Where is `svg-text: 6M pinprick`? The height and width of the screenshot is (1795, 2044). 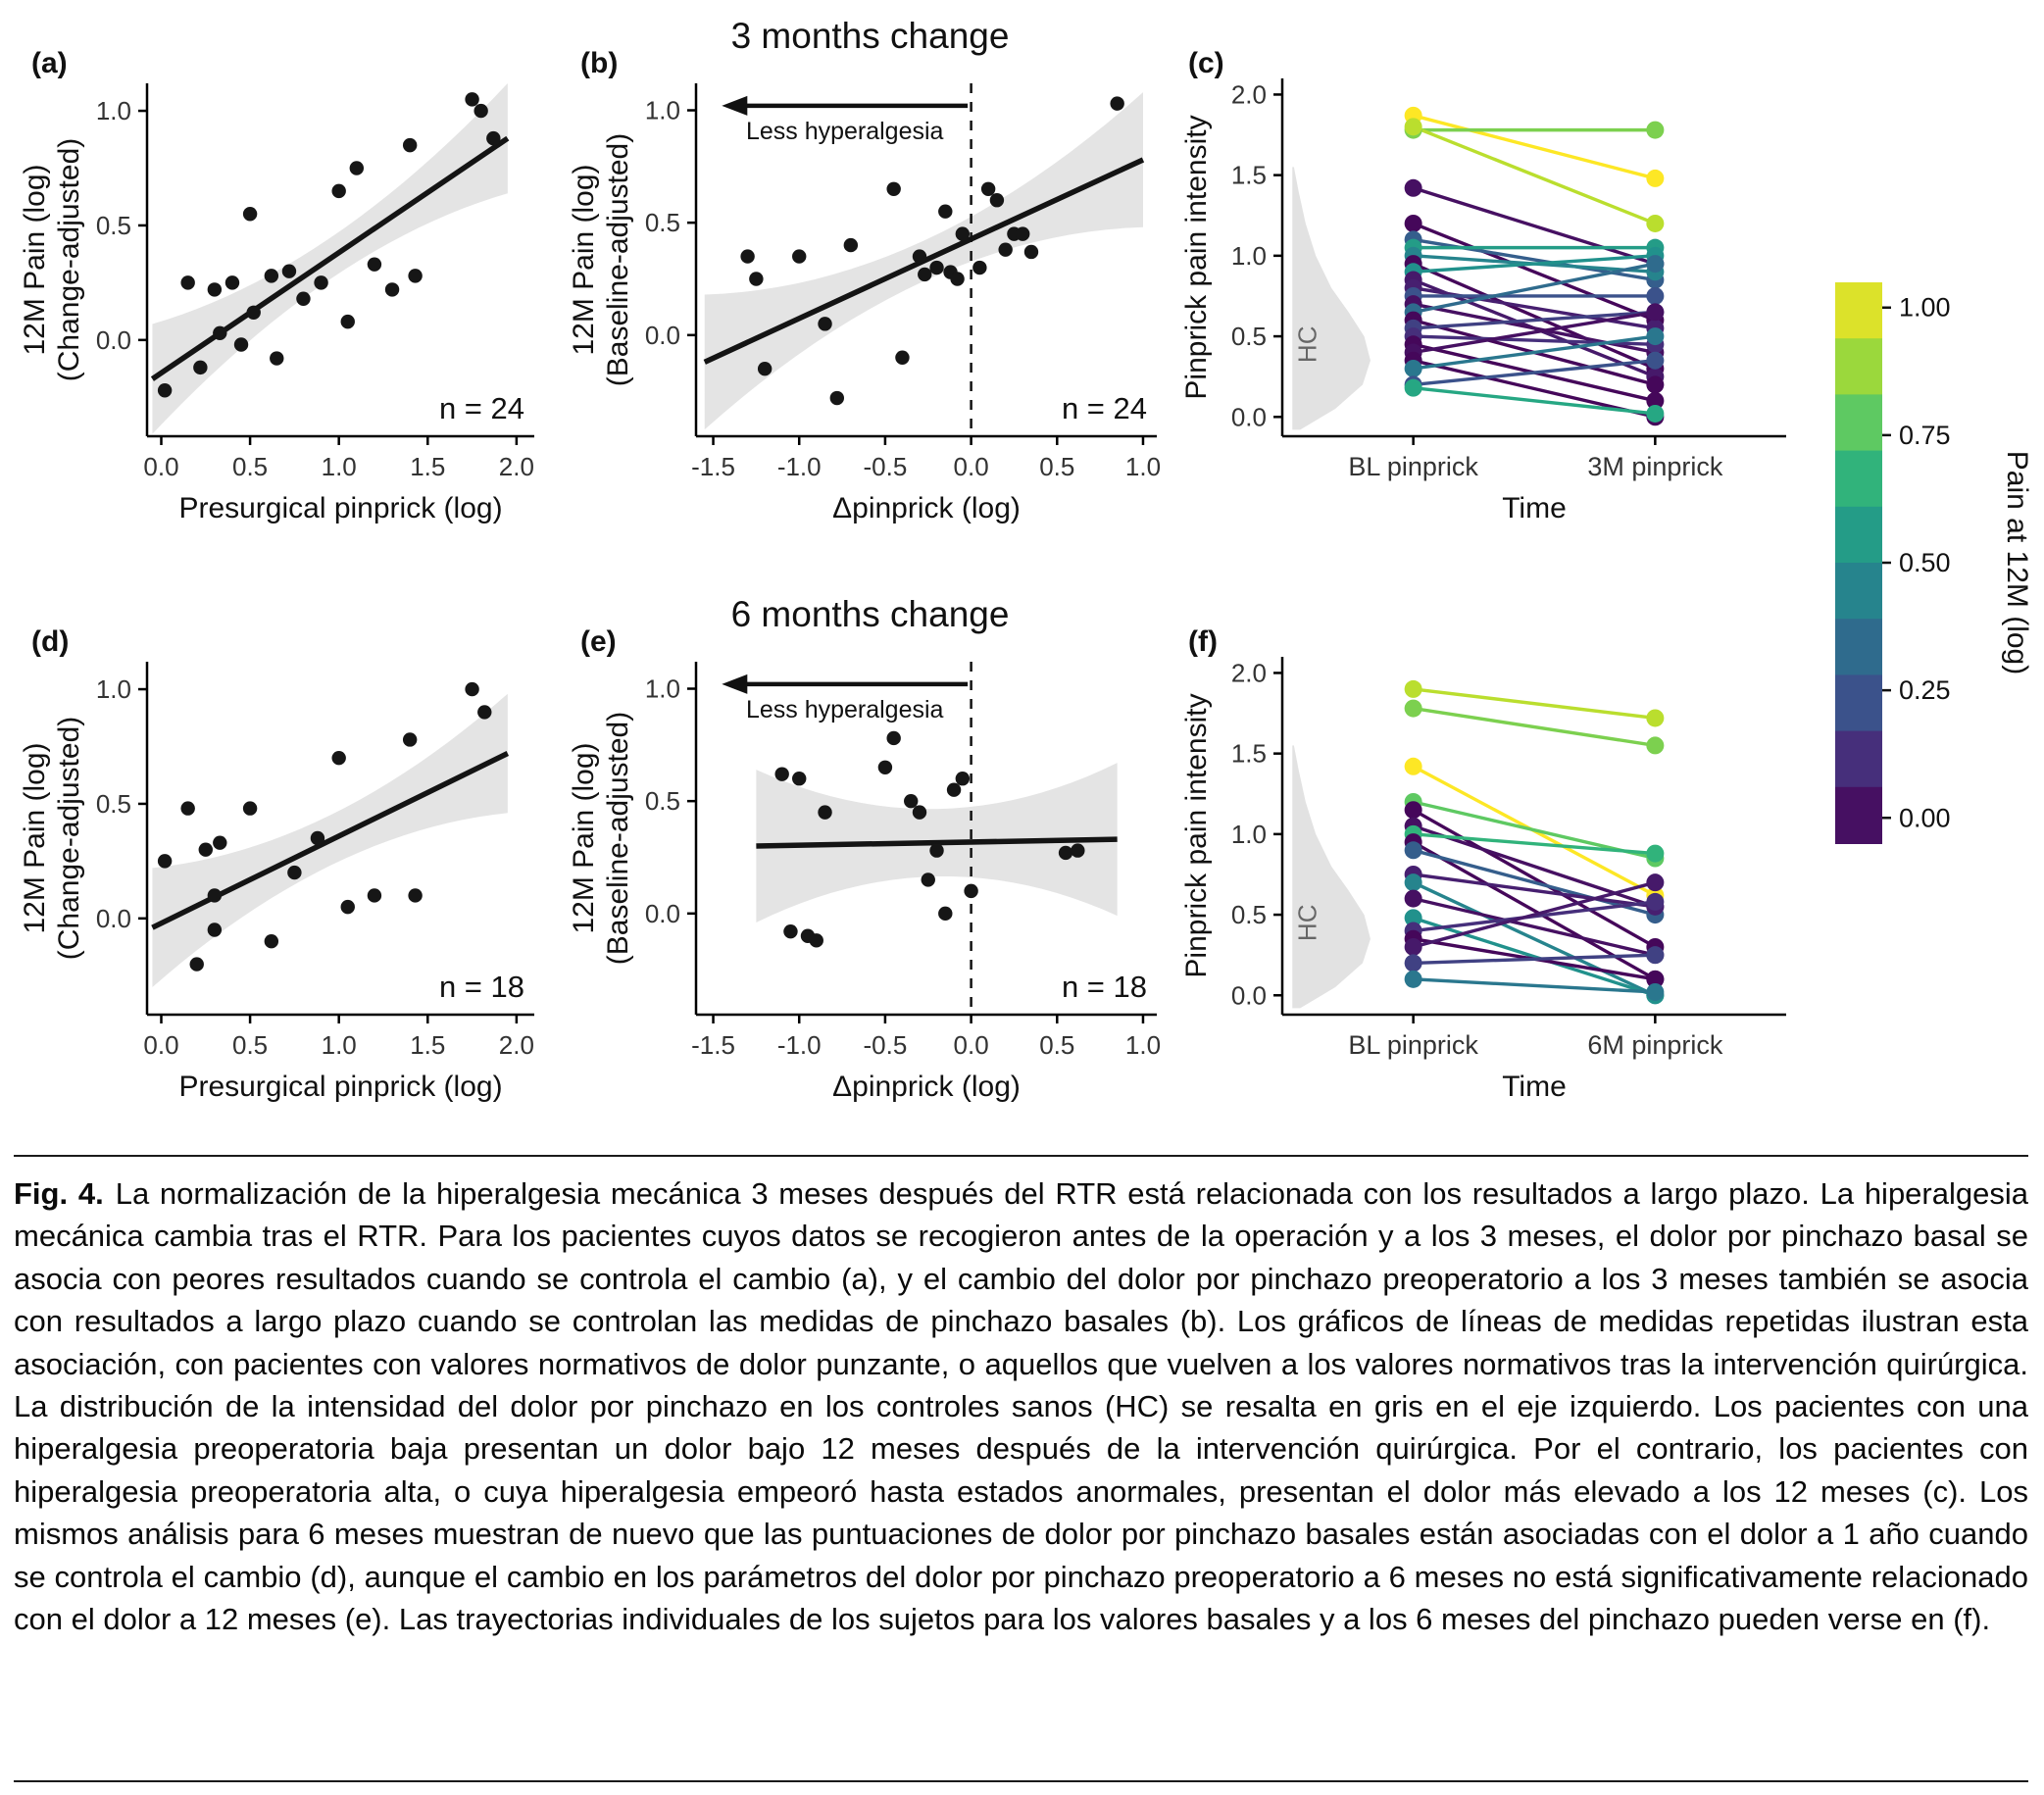
svg-text: 6M pinprick is located at coordinates (1655, 1045).